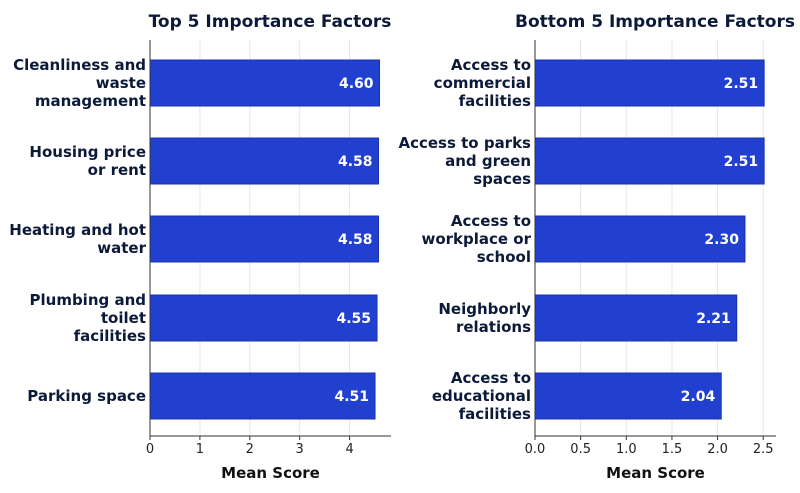  I want to click on bottom-category-label: Neighborly relations, so click(484, 318).